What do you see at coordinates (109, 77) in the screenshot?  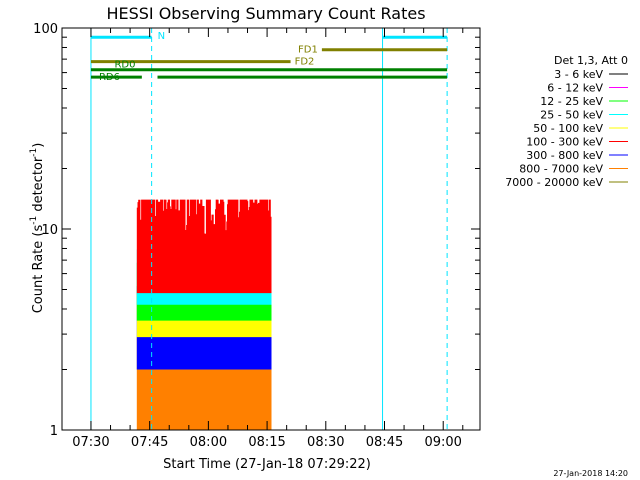 I see `flag-label-5: RD6` at bounding box center [109, 77].